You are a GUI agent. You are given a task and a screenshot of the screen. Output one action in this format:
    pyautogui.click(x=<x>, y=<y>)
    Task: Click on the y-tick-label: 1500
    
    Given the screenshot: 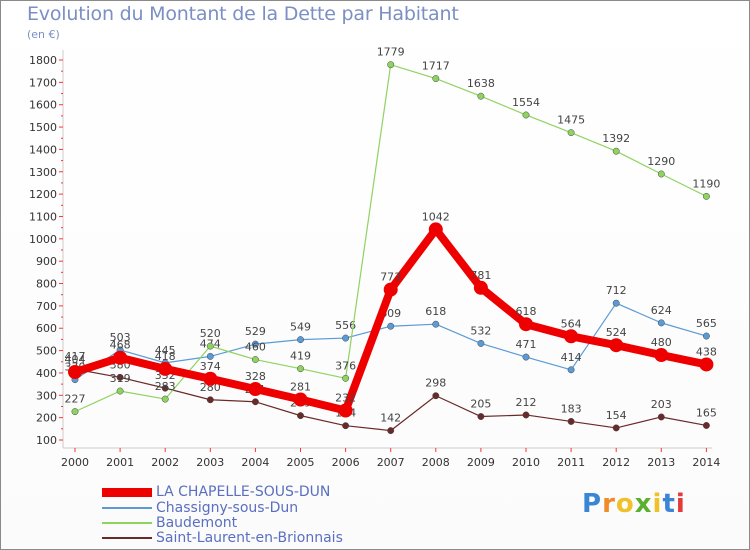 What is the action you would take?
    pyautogui.click(x=43, y=127)
    